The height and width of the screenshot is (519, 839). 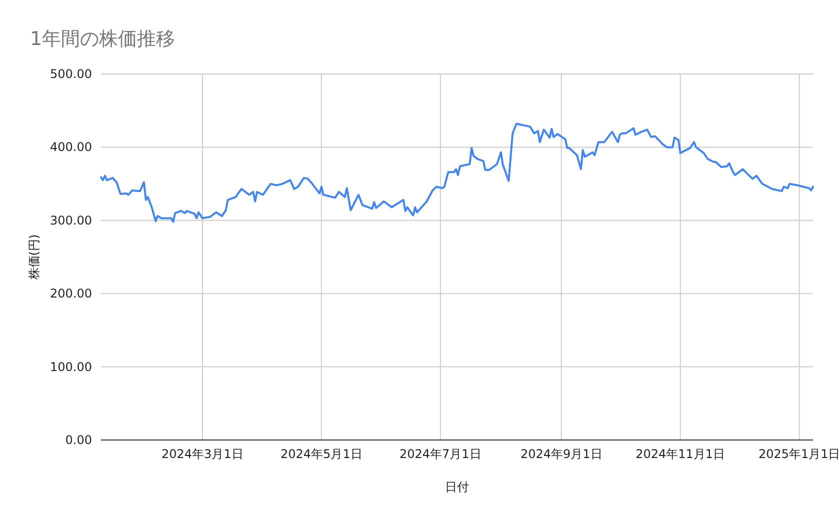 I want to click on x-tick-label: 2024年11月1日, so click(x=681, y=454).